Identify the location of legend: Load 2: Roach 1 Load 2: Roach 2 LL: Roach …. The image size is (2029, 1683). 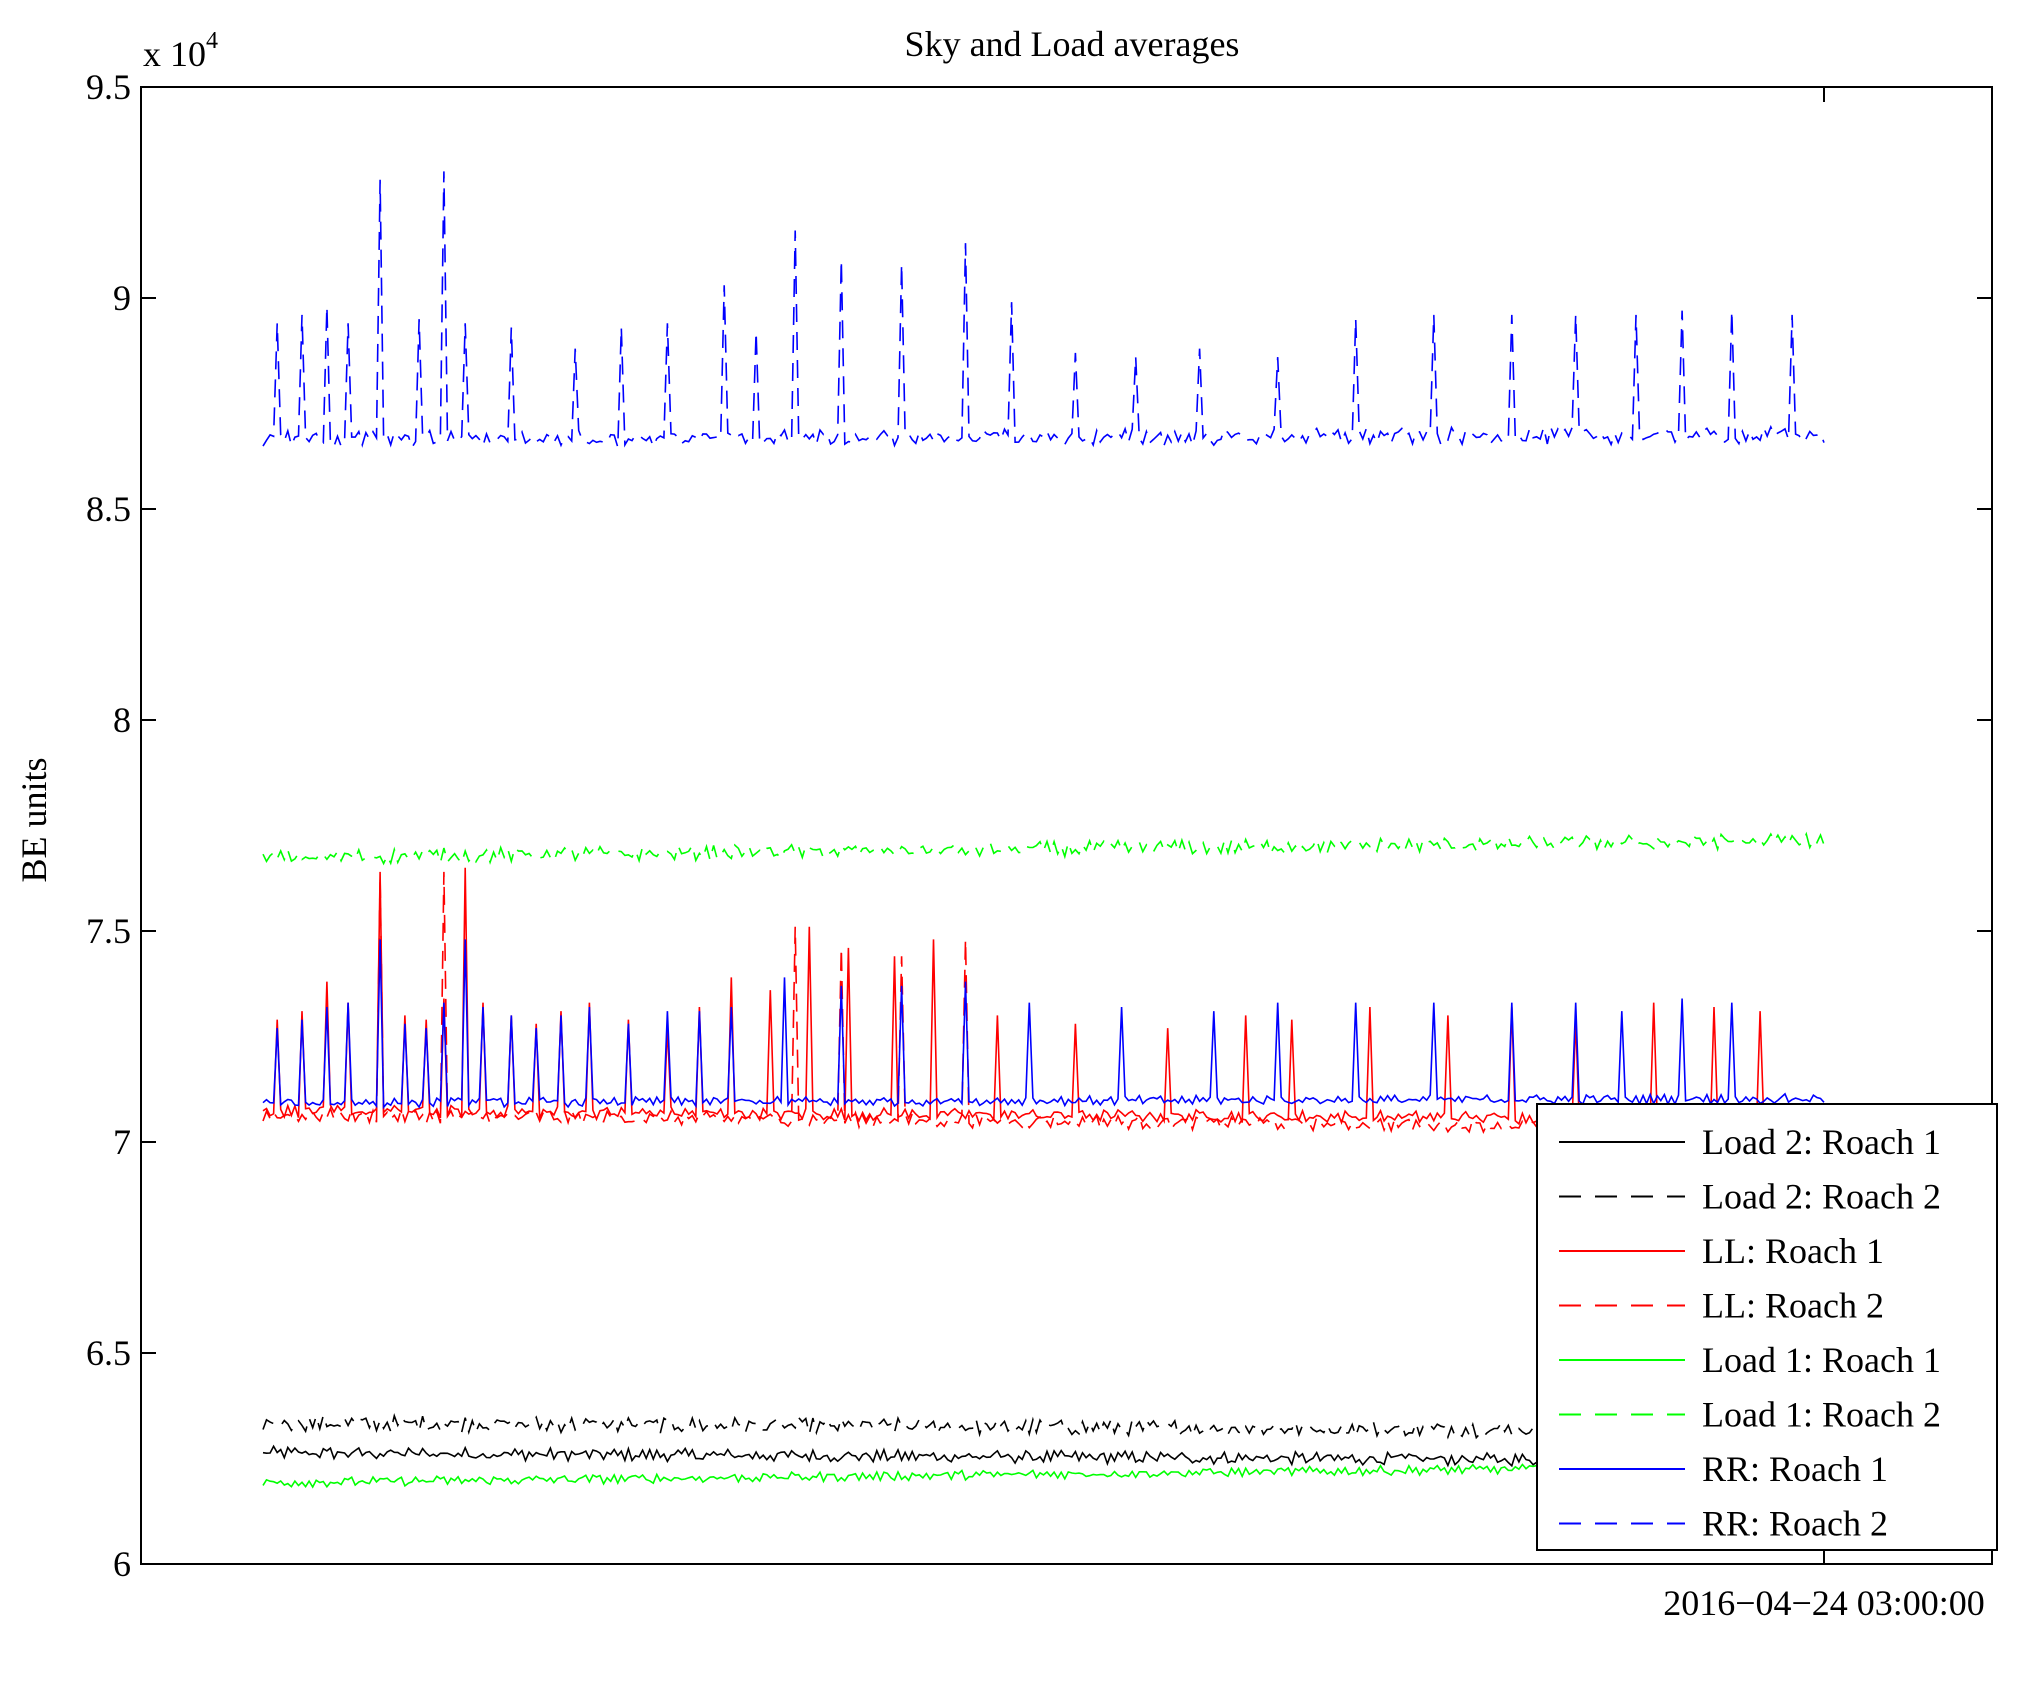
(1767, 1327).